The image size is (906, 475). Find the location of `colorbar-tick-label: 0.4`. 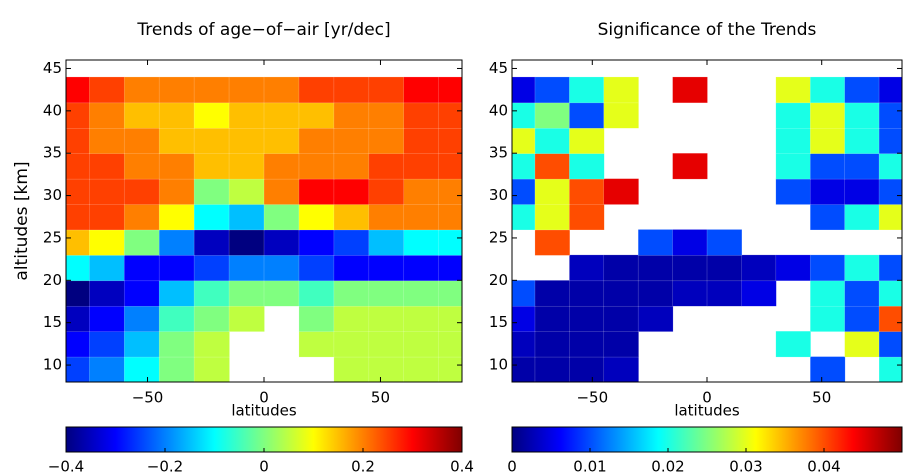

colorbar-tick-label: 0.4 is located at coordinates (462, 466).